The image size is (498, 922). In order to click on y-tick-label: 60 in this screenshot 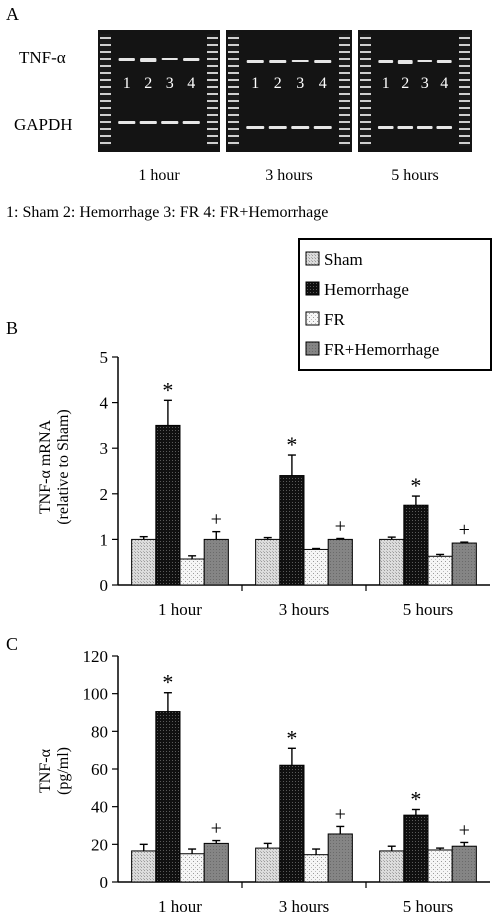, I will do `click(99, 769)`.